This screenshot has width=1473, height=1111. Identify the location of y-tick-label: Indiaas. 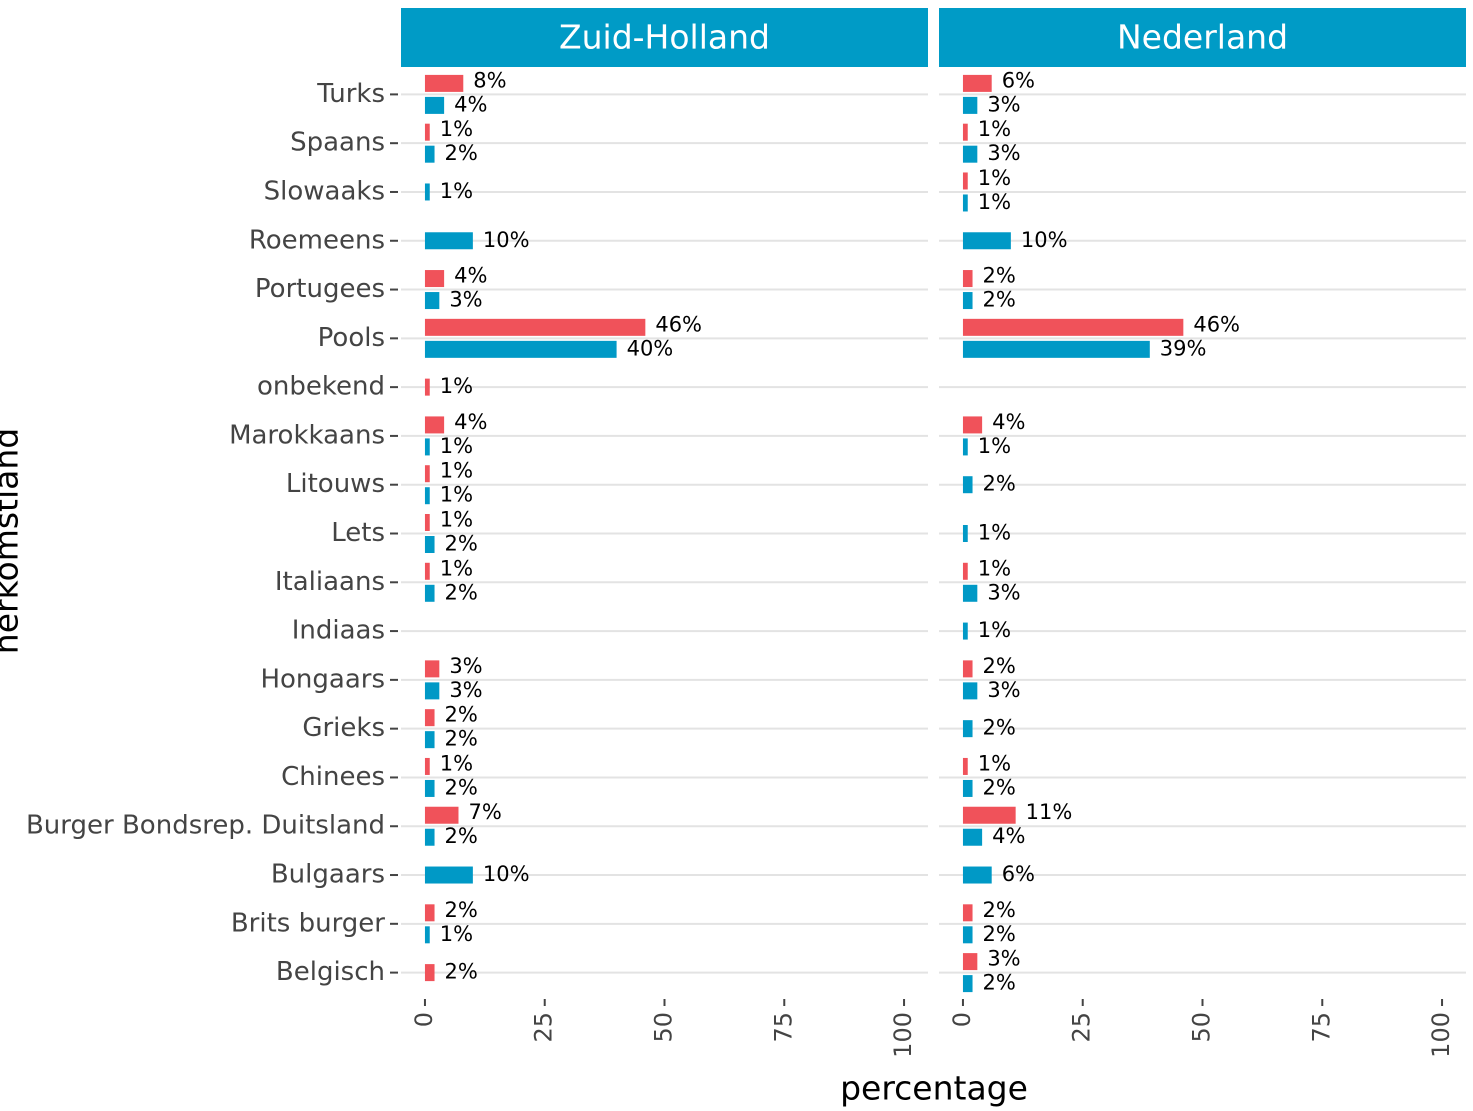
(338, 631).